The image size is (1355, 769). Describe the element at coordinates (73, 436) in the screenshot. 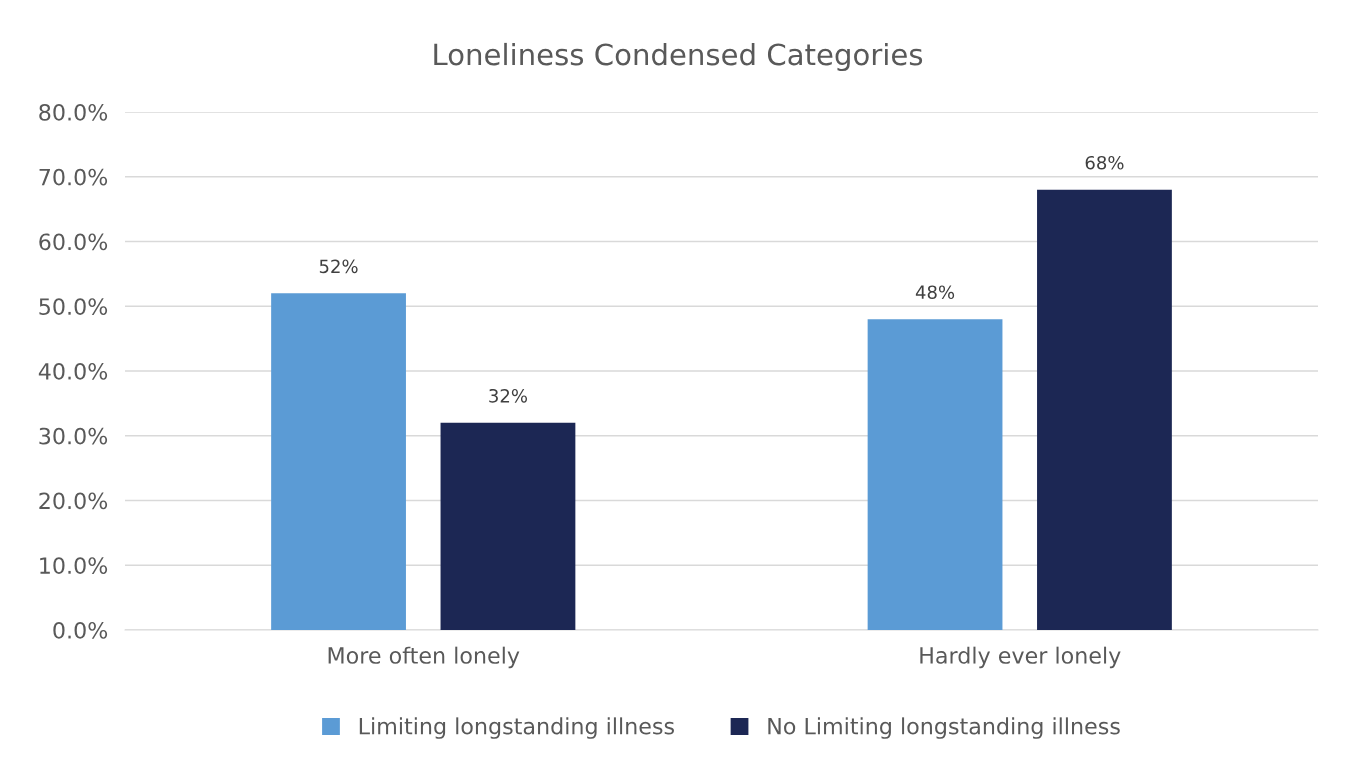

I see `y-tick-label: 30.0%` at that location.